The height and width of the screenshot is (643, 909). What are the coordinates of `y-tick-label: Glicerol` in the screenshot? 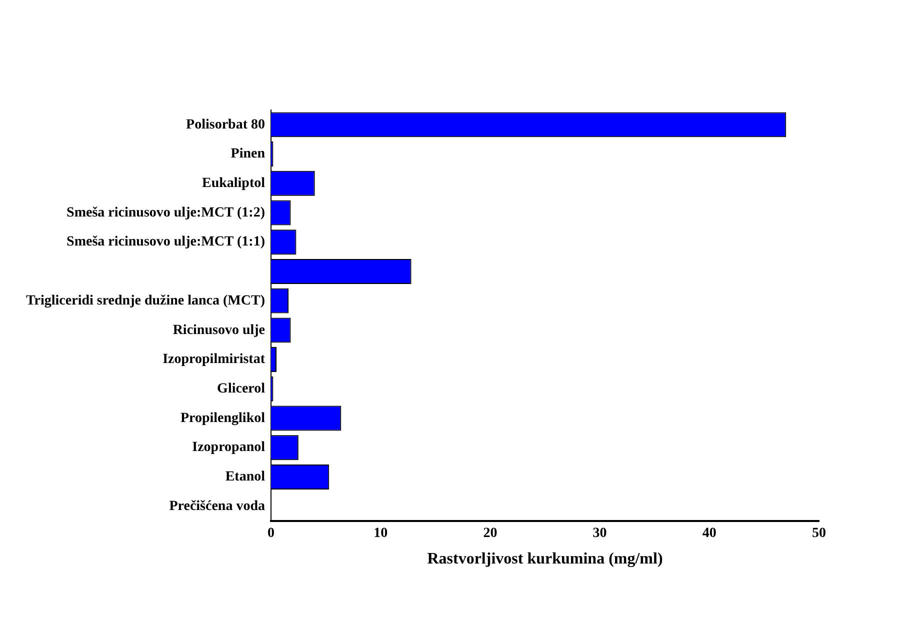 It's located at (241, 389).